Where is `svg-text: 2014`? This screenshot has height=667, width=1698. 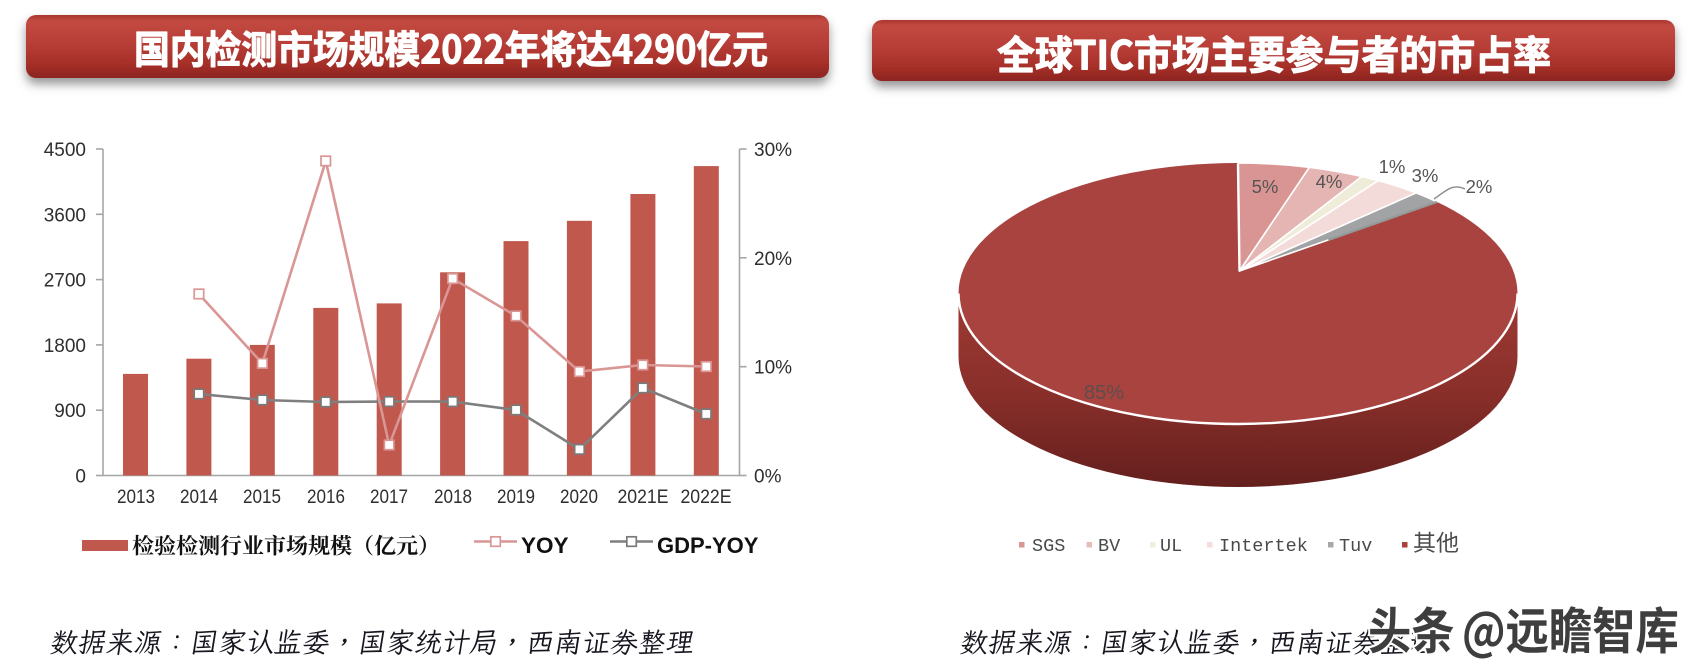 svg-text: 2014 is located at coordinates (199, 497).